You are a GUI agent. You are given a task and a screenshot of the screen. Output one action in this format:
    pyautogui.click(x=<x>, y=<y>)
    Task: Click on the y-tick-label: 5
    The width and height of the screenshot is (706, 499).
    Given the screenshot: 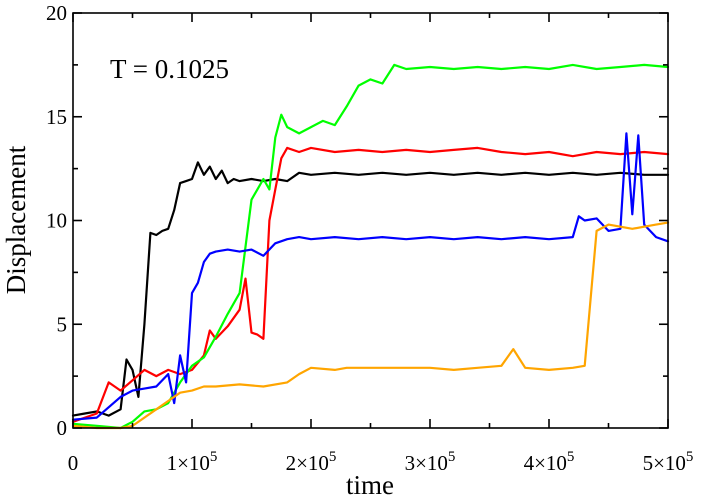 What is the action you would take?
    pyautogui.click(x=62, y=324)
    